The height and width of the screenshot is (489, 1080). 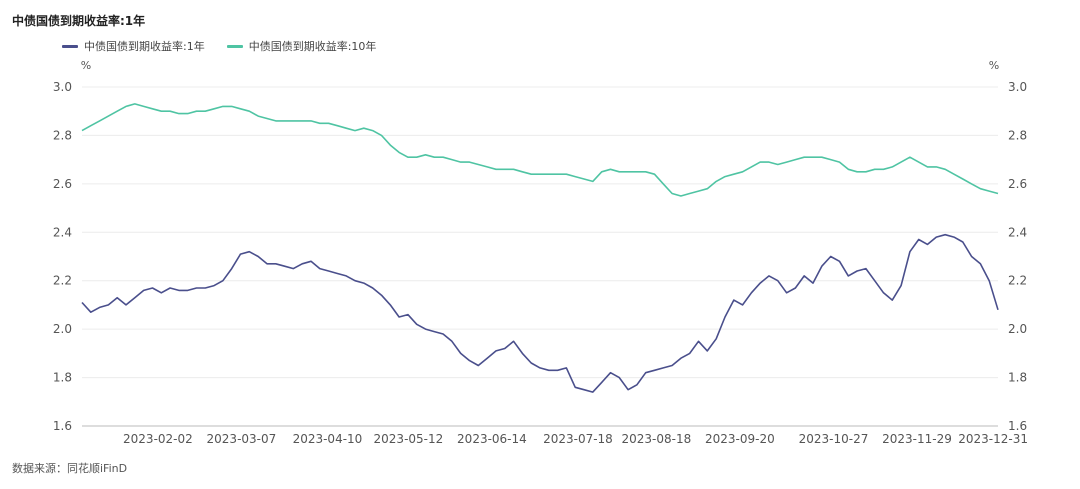 What do you see at coordinates (62, 329) in the screenshot?
I see `y-tick-left-2.0: 2.0` at bounding box center [62, 329].